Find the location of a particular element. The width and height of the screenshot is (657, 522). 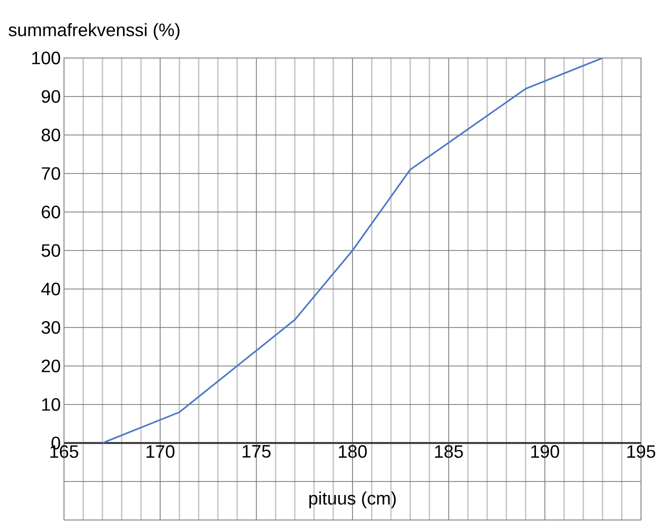

x-tick-label: 185 is located at coordinates (449, 451).